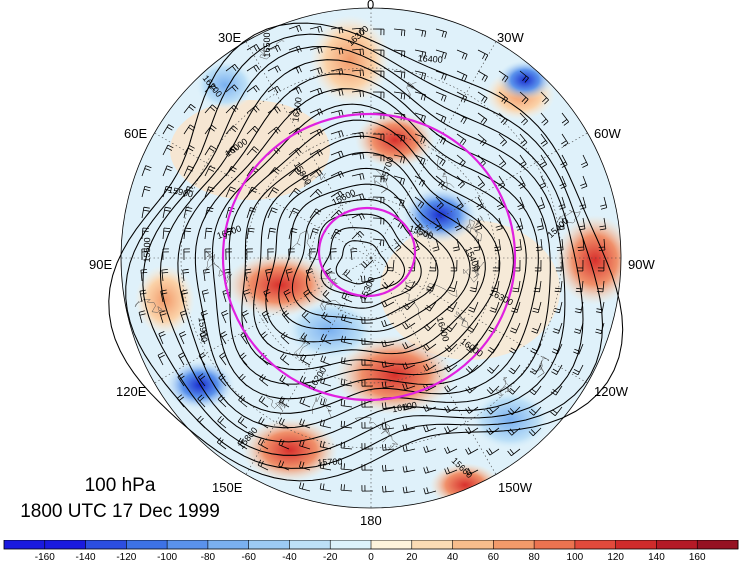 Image resolution: width=742 pixels, height=561 pixels. I want to click on height-contour, so click(368, 255).